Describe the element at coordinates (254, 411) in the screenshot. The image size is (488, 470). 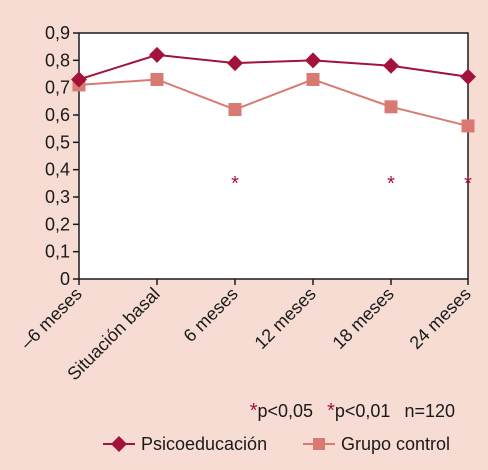
I see `note-symbol-1: *` at that location.